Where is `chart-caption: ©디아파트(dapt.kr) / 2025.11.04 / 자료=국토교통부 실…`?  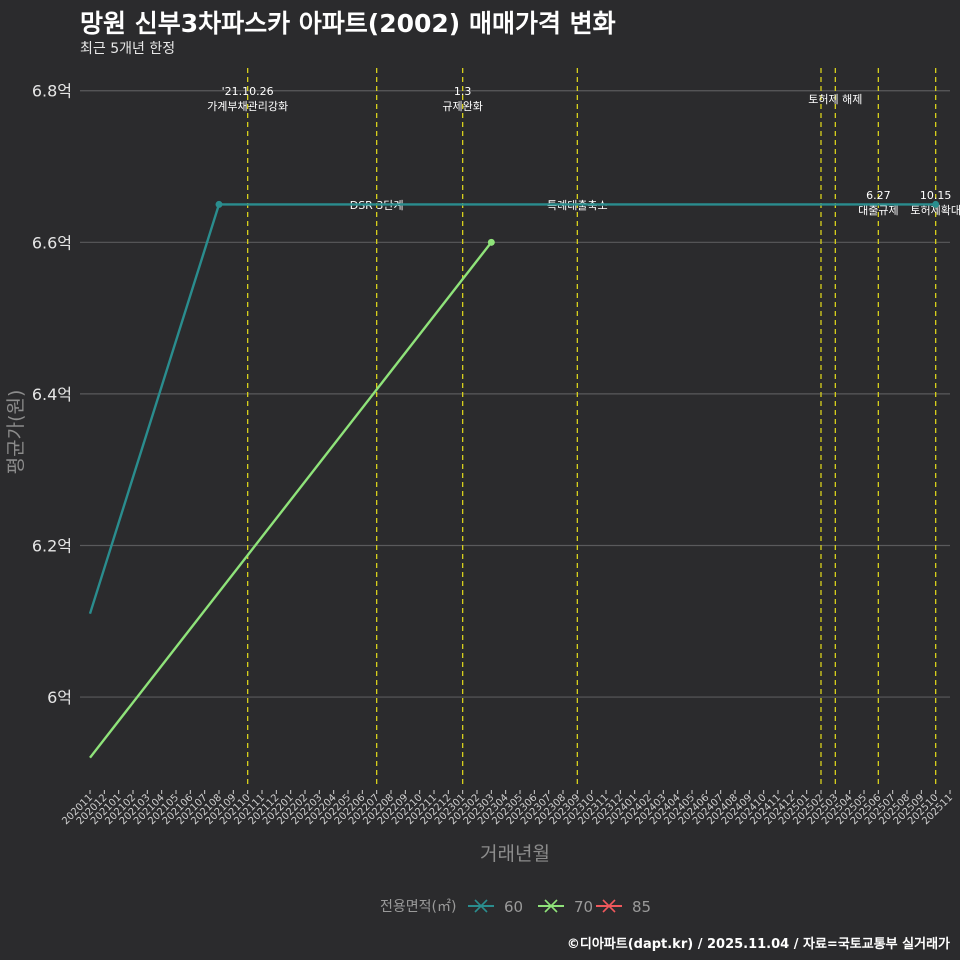
chart-caption: ©디아파트(dapt.kr) / 2025.11.04 / 자료=국토교통부 실… is located at coordinates (758, 944).